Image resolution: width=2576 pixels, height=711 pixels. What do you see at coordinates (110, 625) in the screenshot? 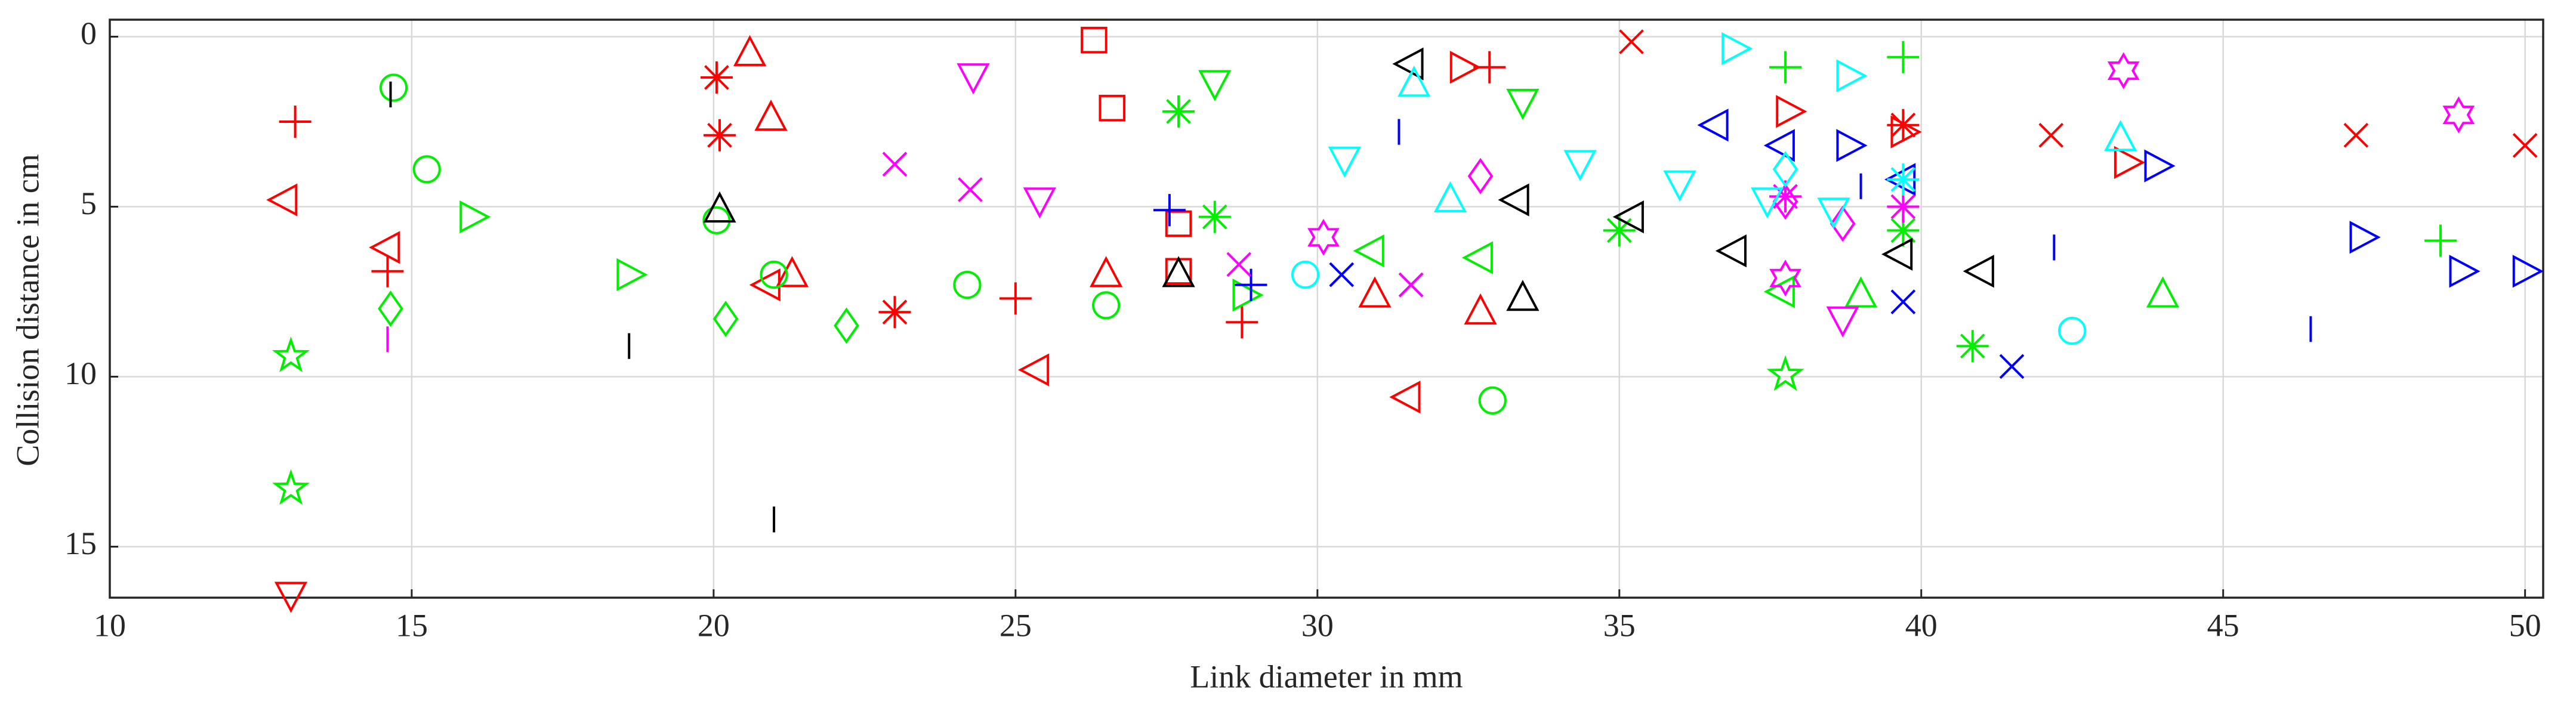
I see `x-tick-label: 10` at bounding box center [110, 625].